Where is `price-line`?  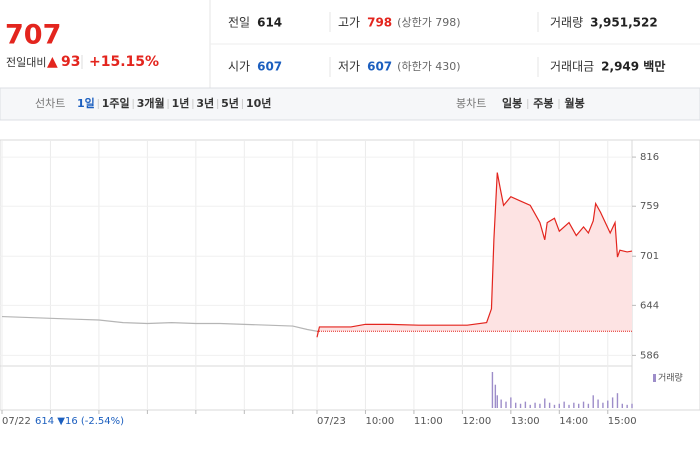
price-line is located at coordinates (159, 323).